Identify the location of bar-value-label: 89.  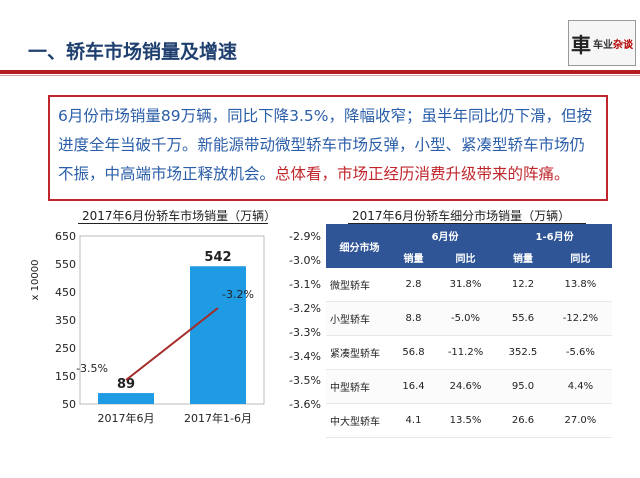
(126, 384).